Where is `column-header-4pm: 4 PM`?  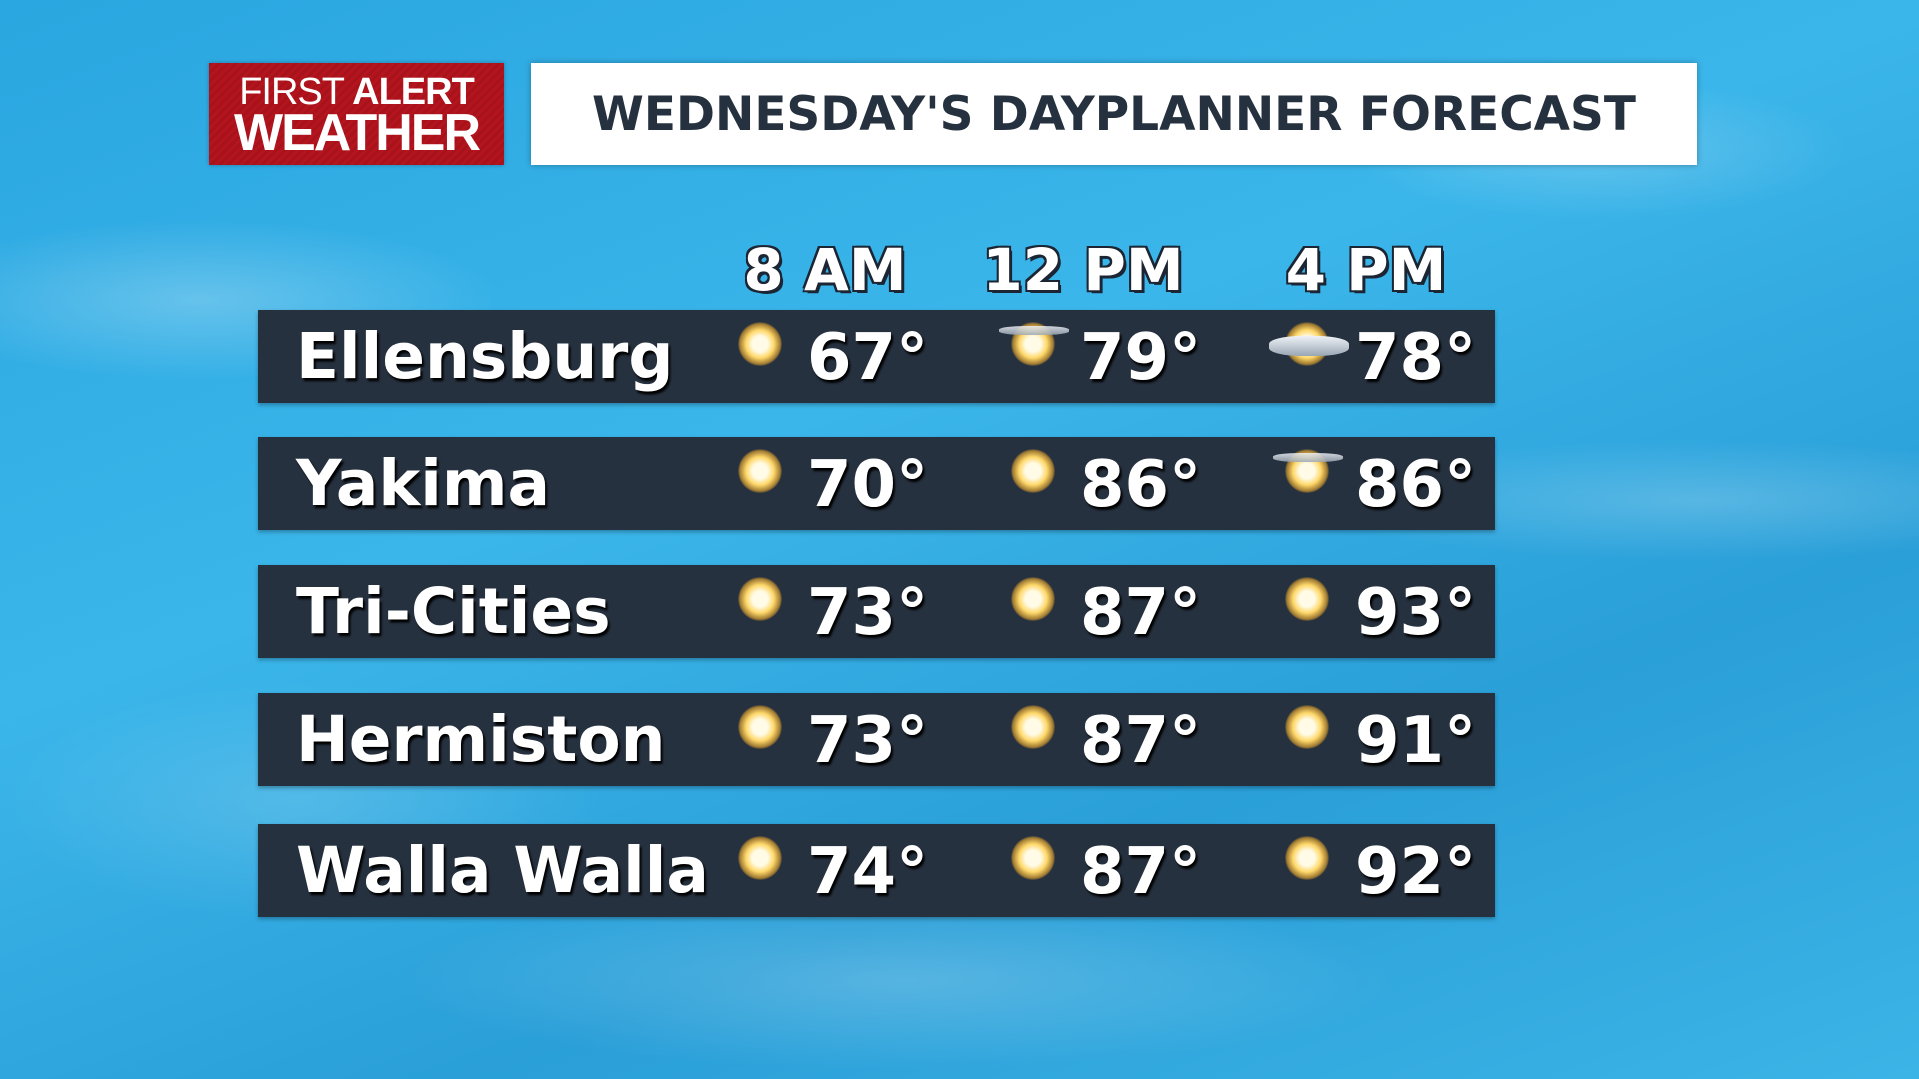 column-header-4pm: 4 PM is located at coordinates (1366, 270).